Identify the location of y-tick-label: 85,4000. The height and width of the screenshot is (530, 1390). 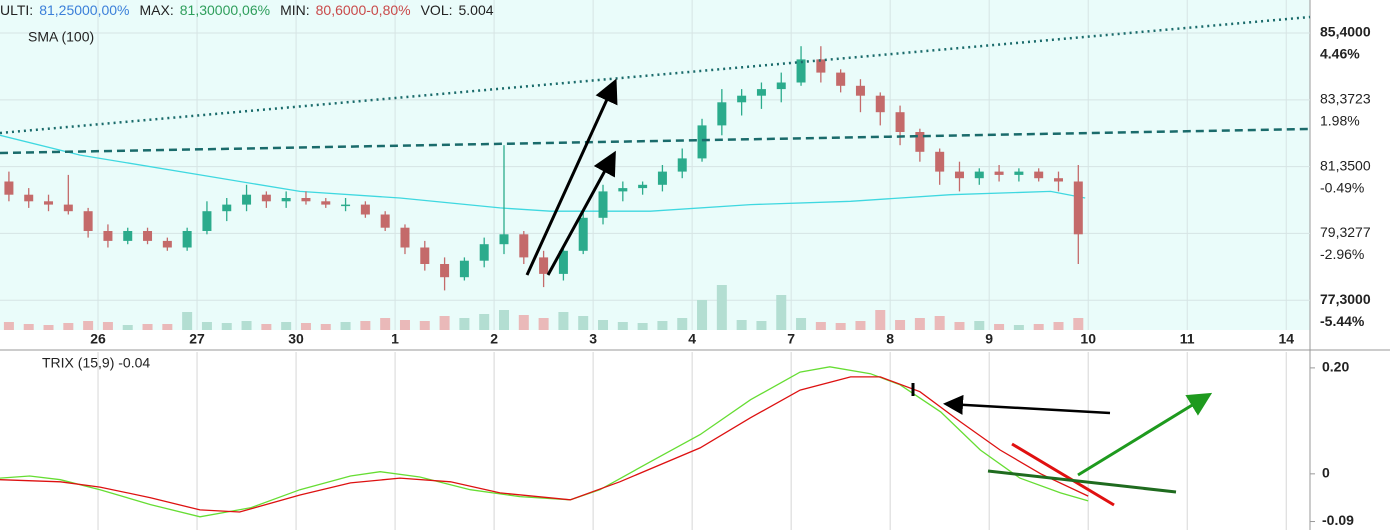
(1345, 32).